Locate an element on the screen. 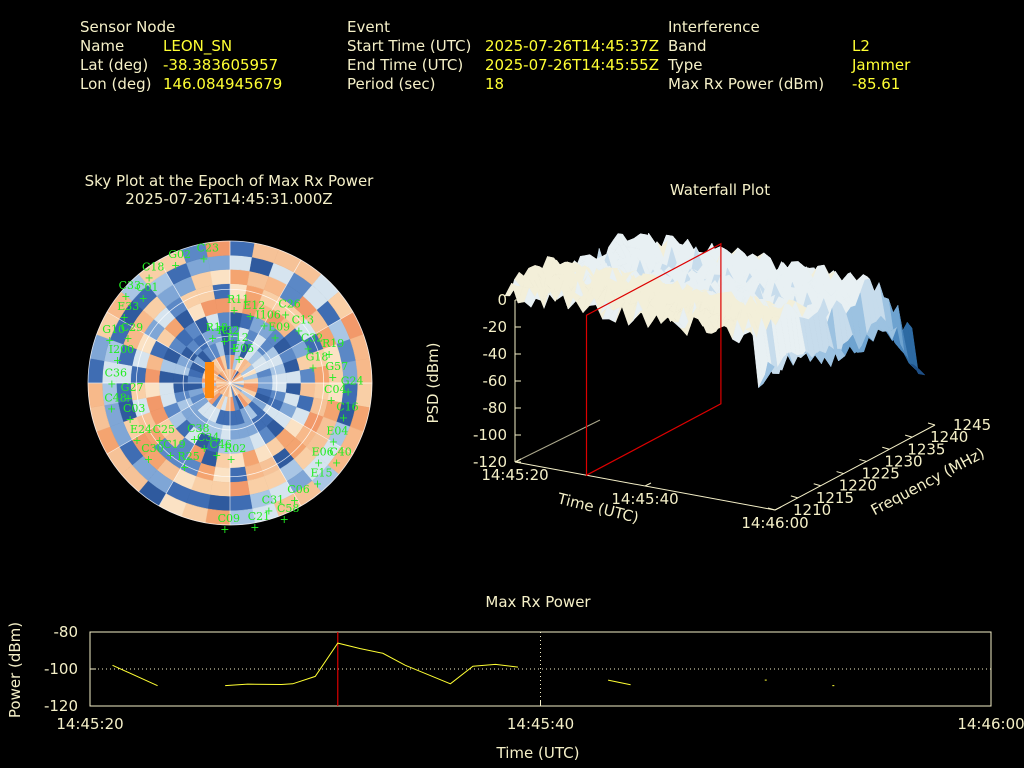  satellite-label: G10 is located at coordinates (113, 329).